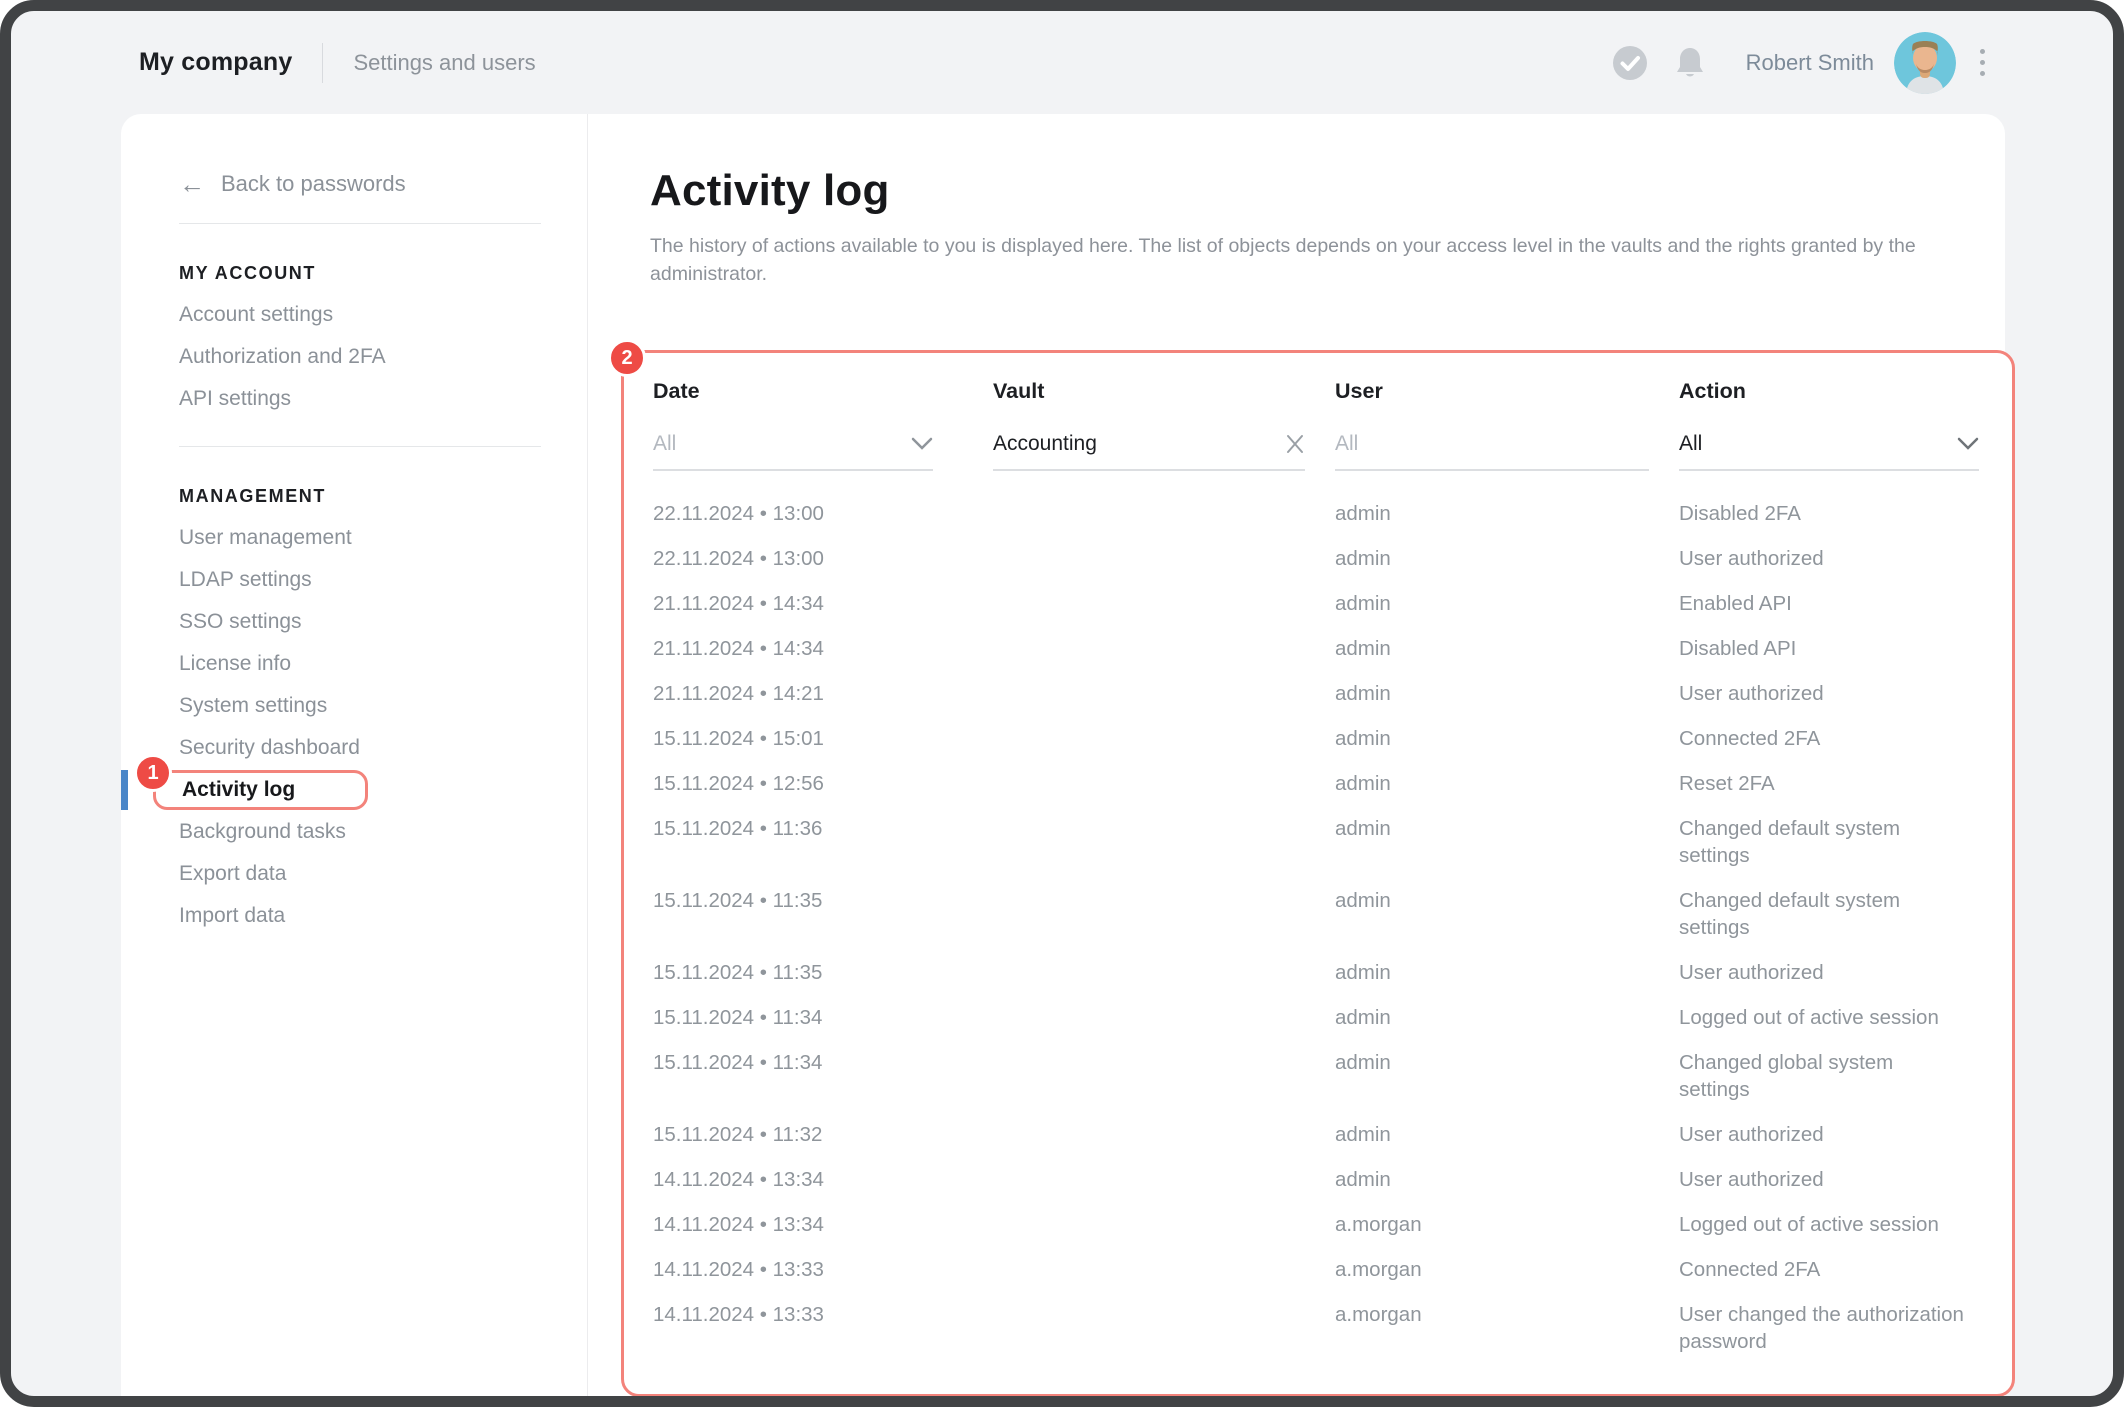  I want to click on table-header-row: Date Vault User Action, so click(1317, 391).